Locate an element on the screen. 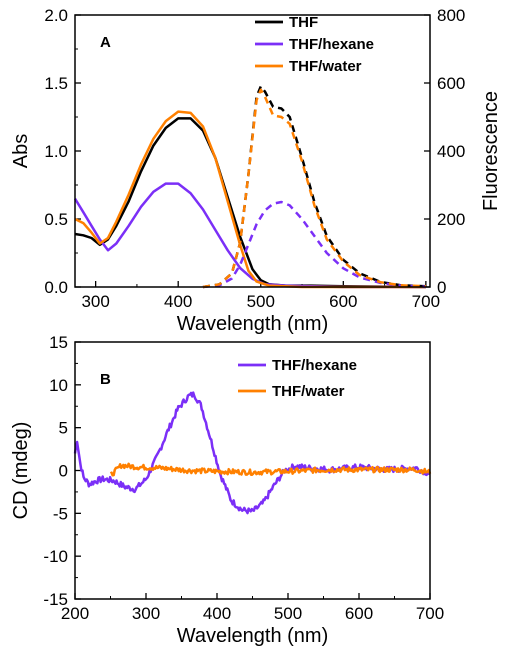  right-y-tick-label: 200 is located at coordinates (451, 219).